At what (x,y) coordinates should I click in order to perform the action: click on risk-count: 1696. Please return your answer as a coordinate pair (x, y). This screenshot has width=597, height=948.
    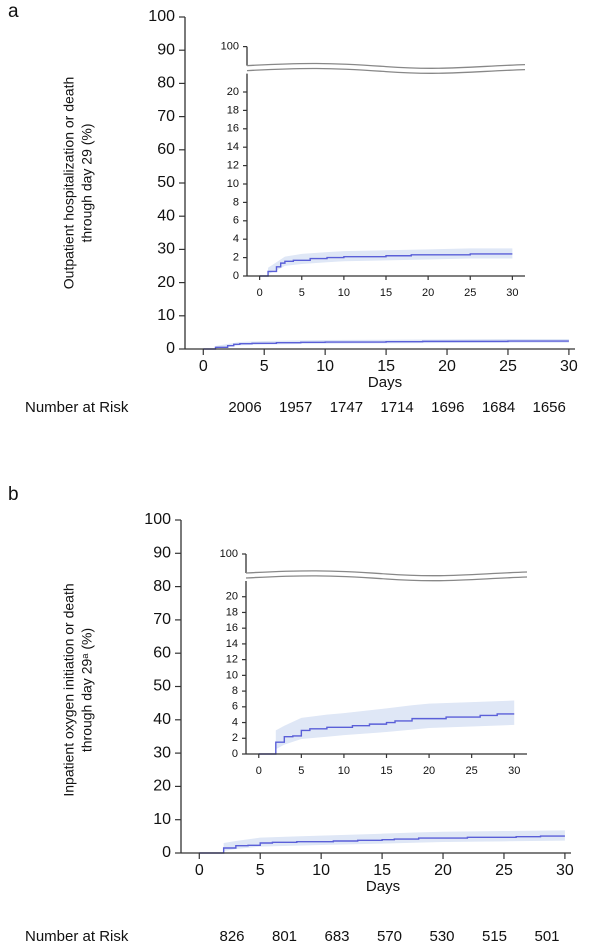
    Looking at the image, I should click on (447, 407).